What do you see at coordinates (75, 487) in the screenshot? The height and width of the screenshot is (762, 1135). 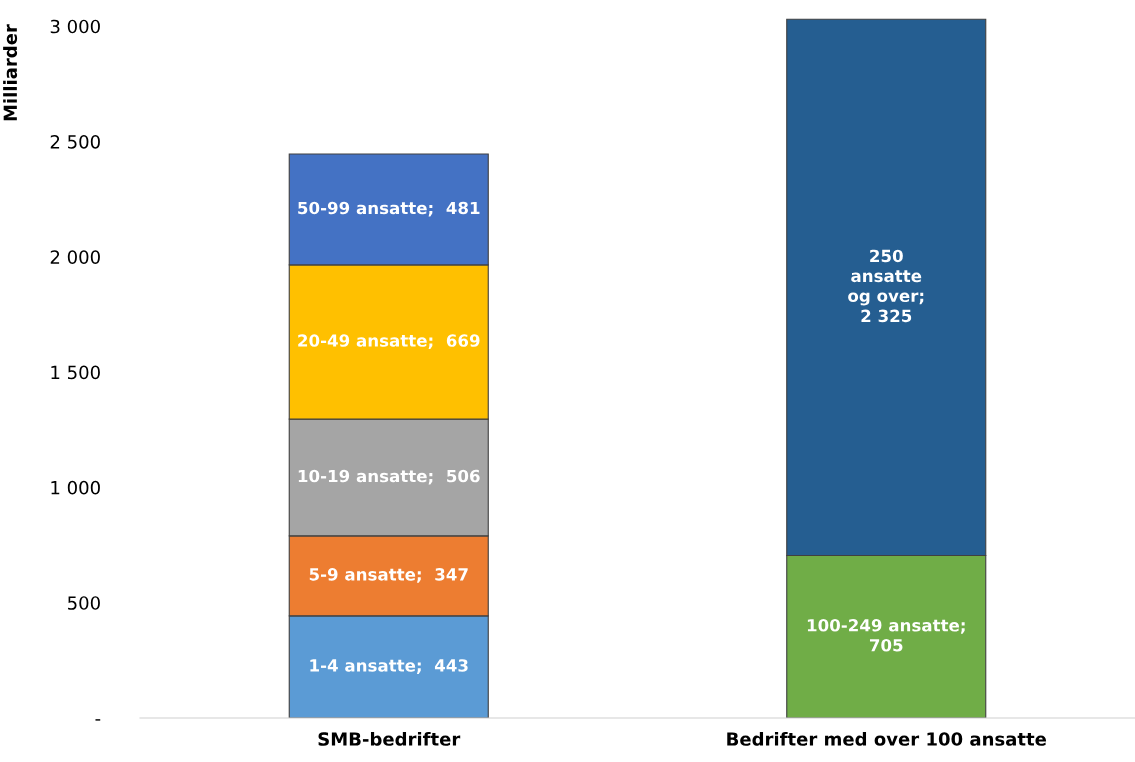 I see `y-tick-label: 1 000` at bounding box center [75, 487].